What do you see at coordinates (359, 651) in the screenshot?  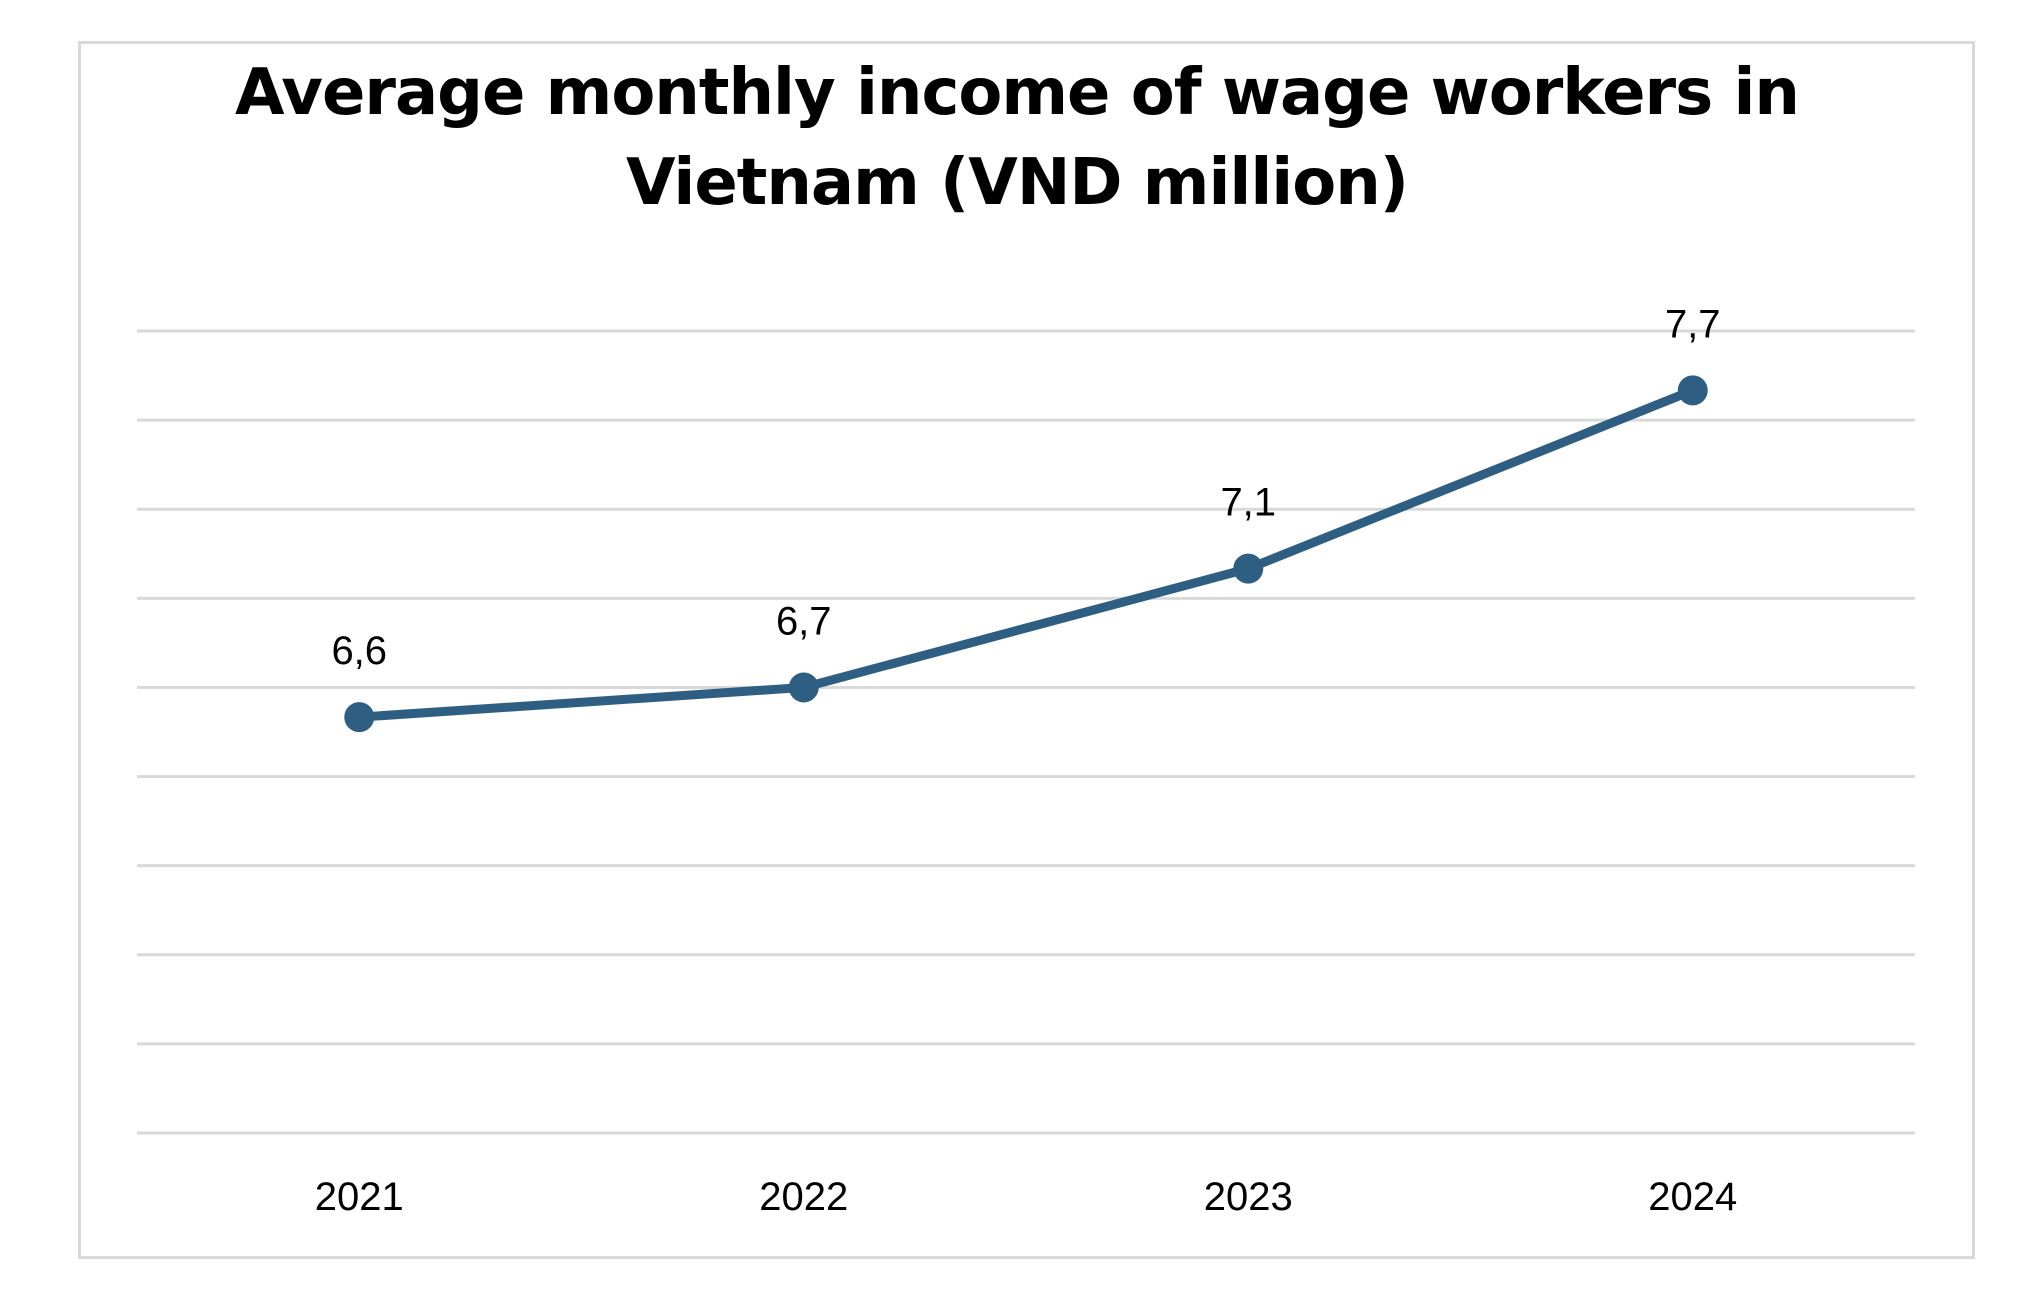 I see `data-label-2021: 6,6` at bounding box center [359, 651].